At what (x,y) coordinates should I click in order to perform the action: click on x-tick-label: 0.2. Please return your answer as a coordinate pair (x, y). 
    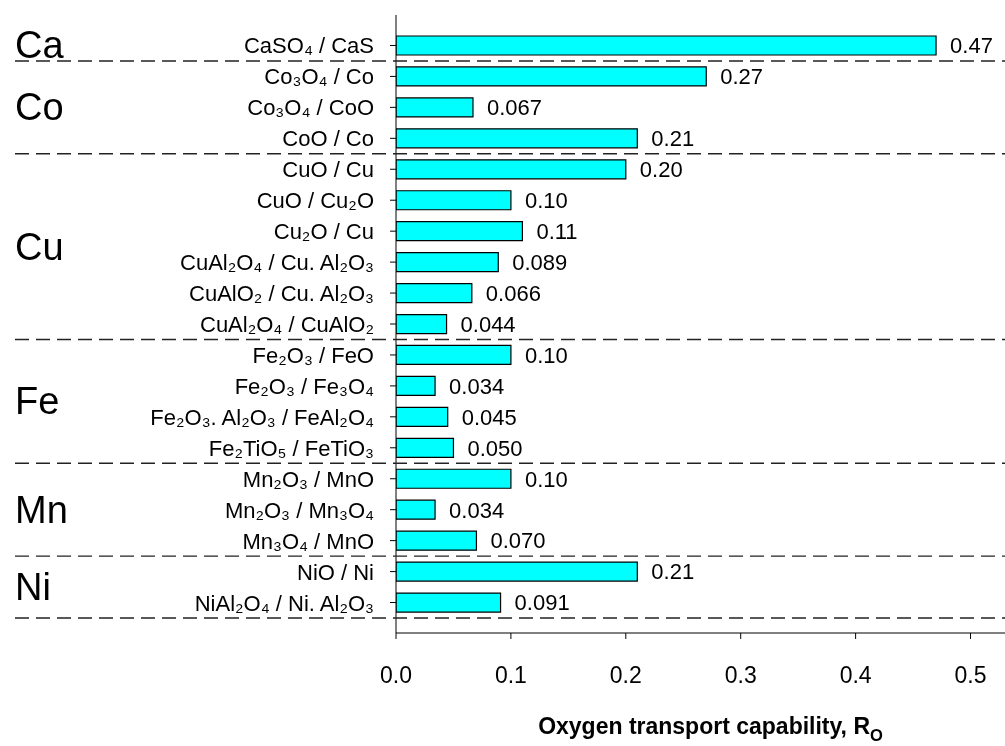
    Looking at the image, I should click on (625, 675).